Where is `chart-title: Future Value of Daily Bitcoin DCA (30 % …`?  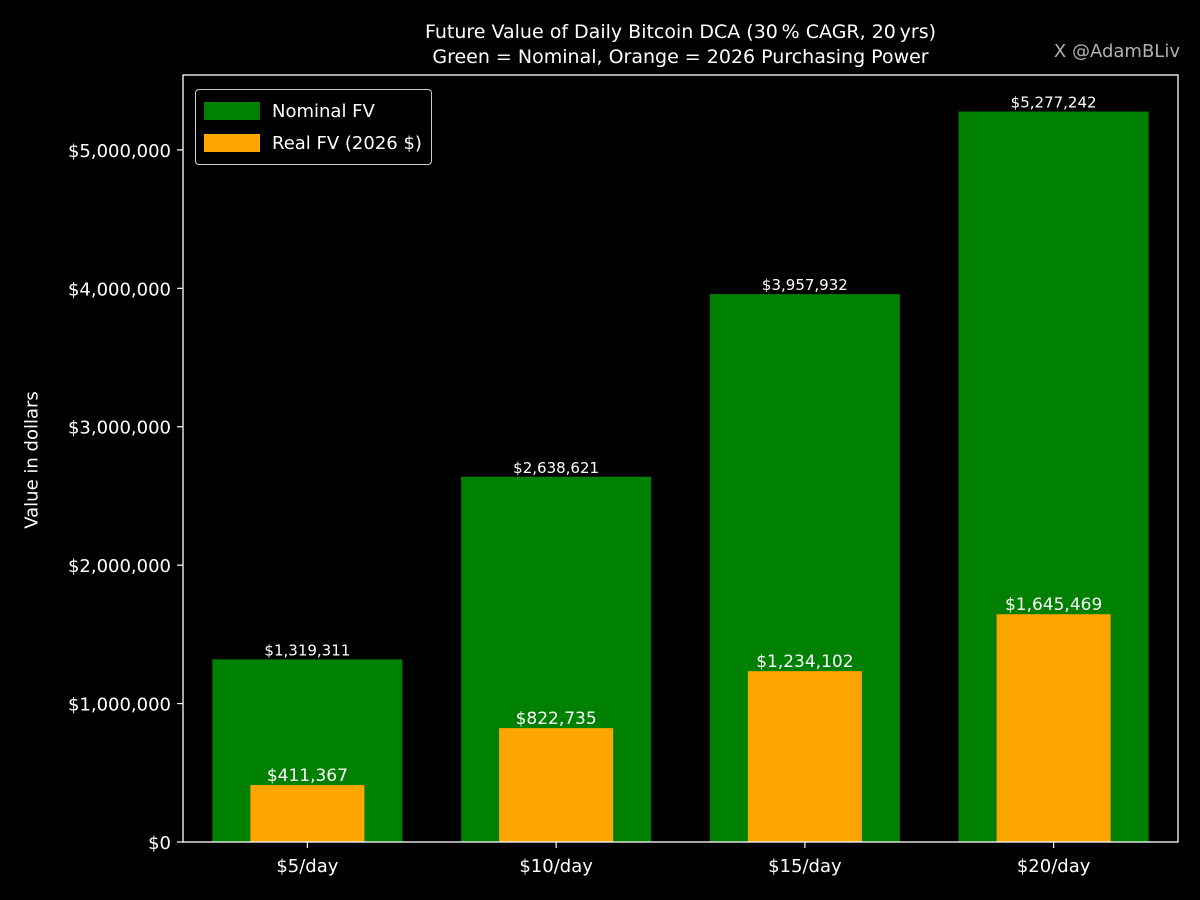 chart-title: Future Value of Daily Bitcoin DCA (30 % … is located at coordinates (680, 32).